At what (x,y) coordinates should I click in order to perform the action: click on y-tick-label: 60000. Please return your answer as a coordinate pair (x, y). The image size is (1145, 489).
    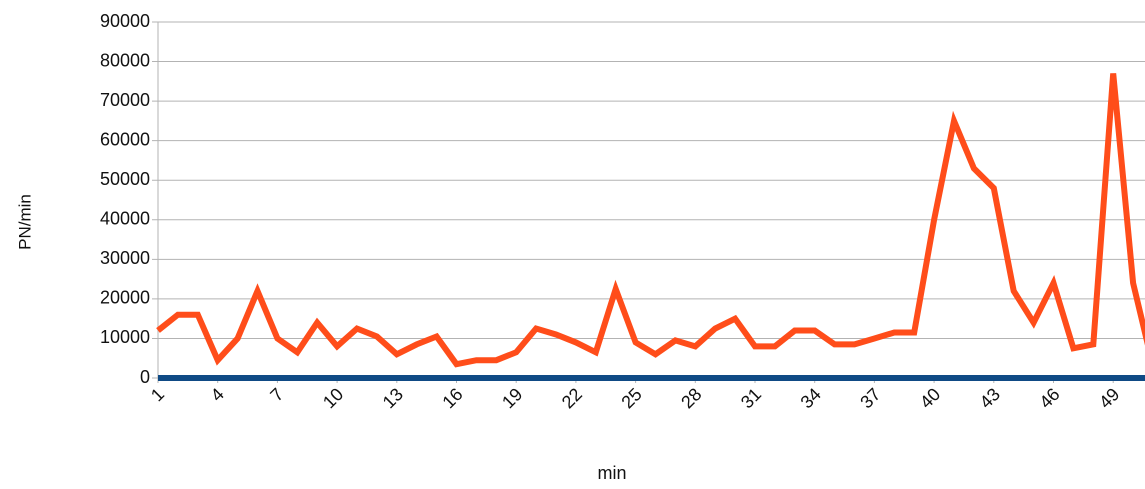
    Looking at the image, I should click on (125, 139).